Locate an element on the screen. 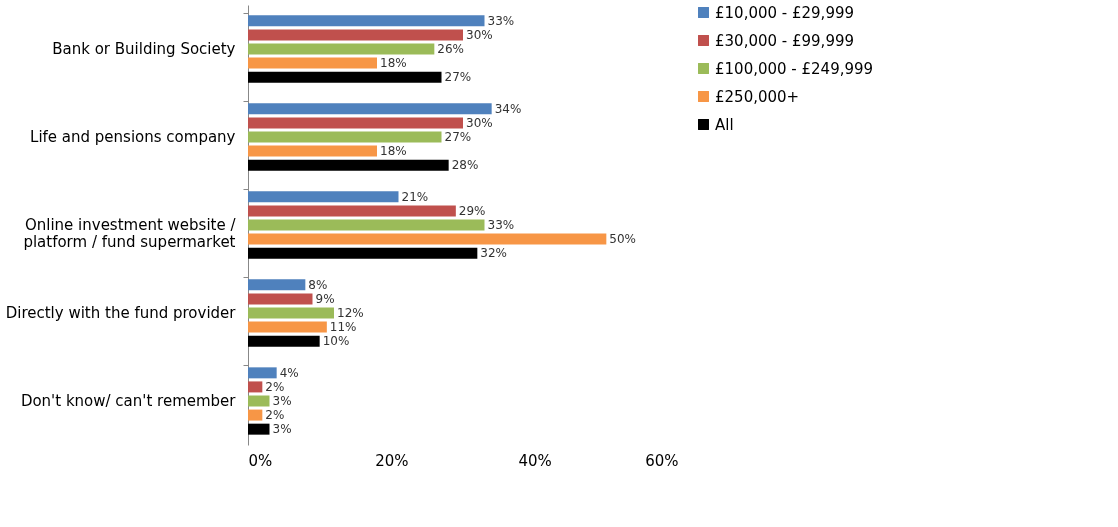 The height and width of the screenshot is (527, 1118). data-label: 8% is located at coordinates (318, 284).